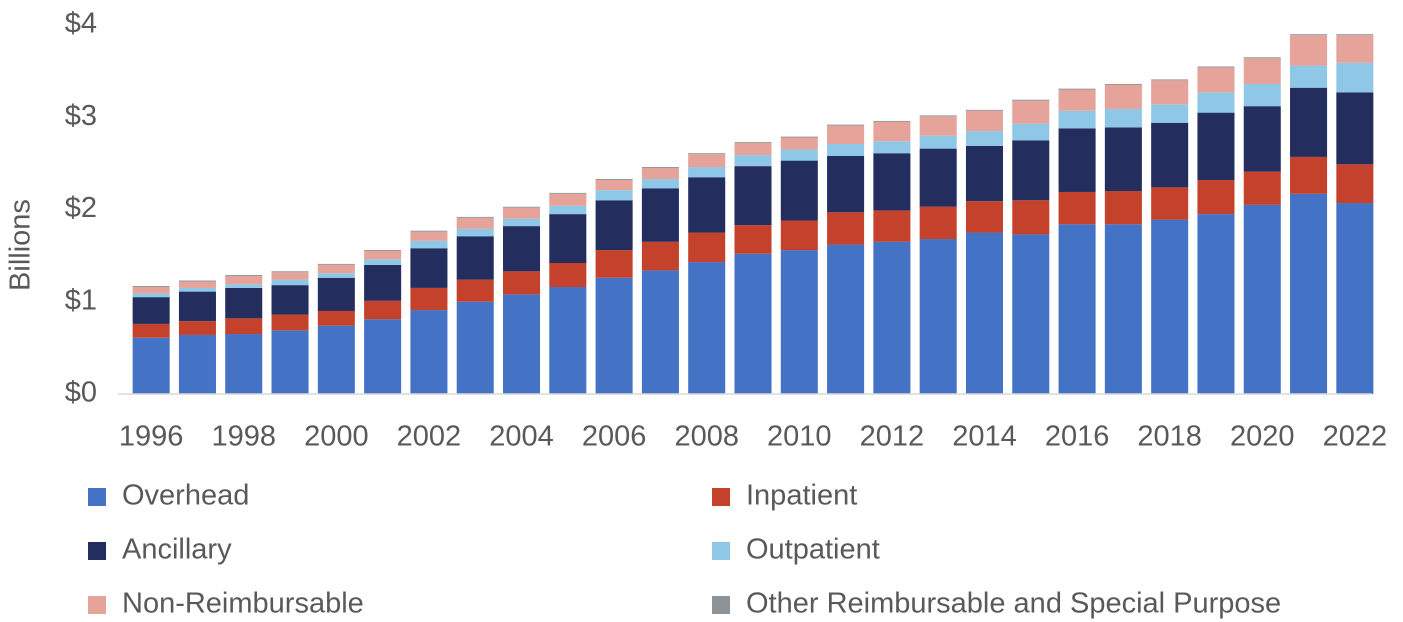  What do you see at coordinates (429, 437) in the screenshot?
I see `x-tick-label: 2002` at bounding box center [429, 437].